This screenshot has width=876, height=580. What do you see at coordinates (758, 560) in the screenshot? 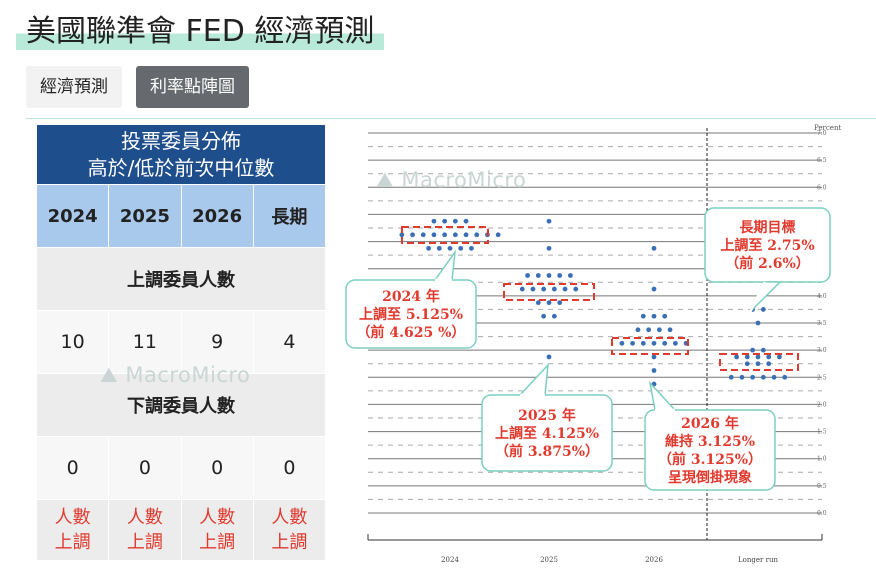
I see `x-tick-label: Longer run` at bounding box center [758, 560].